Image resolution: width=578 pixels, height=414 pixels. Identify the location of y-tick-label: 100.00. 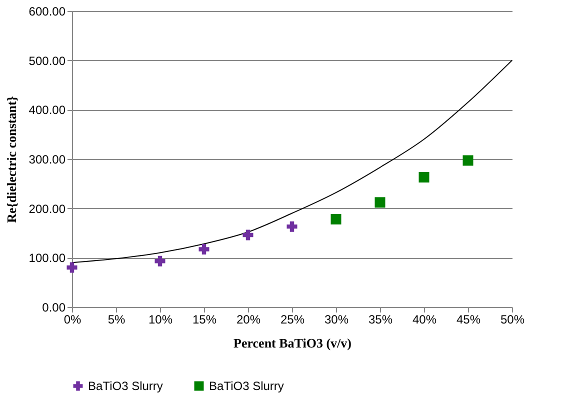
(47, 258).